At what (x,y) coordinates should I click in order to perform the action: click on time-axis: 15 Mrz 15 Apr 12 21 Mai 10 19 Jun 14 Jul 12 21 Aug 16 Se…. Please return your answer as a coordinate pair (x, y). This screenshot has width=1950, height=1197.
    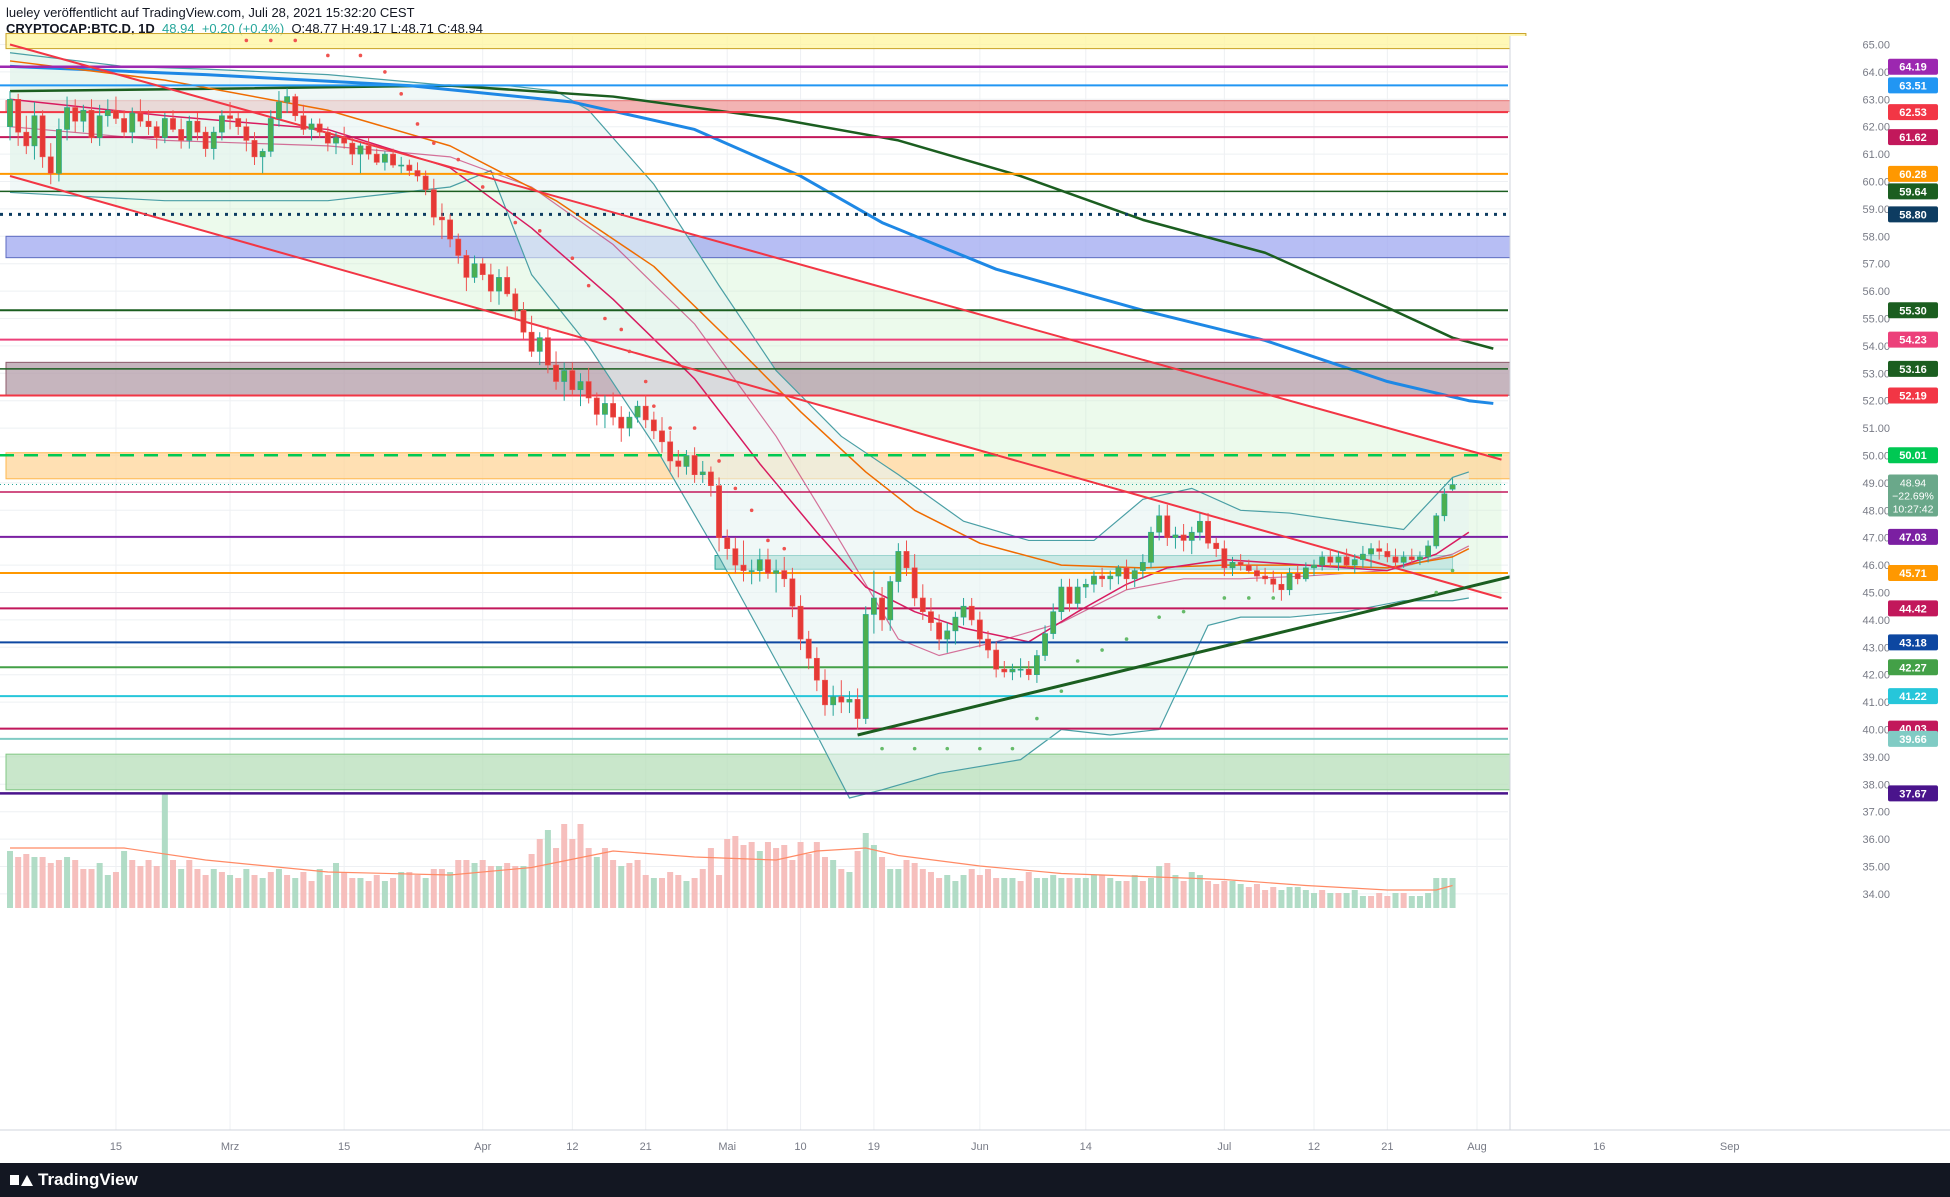
    Looking at the image, I should click on (975, 1146).